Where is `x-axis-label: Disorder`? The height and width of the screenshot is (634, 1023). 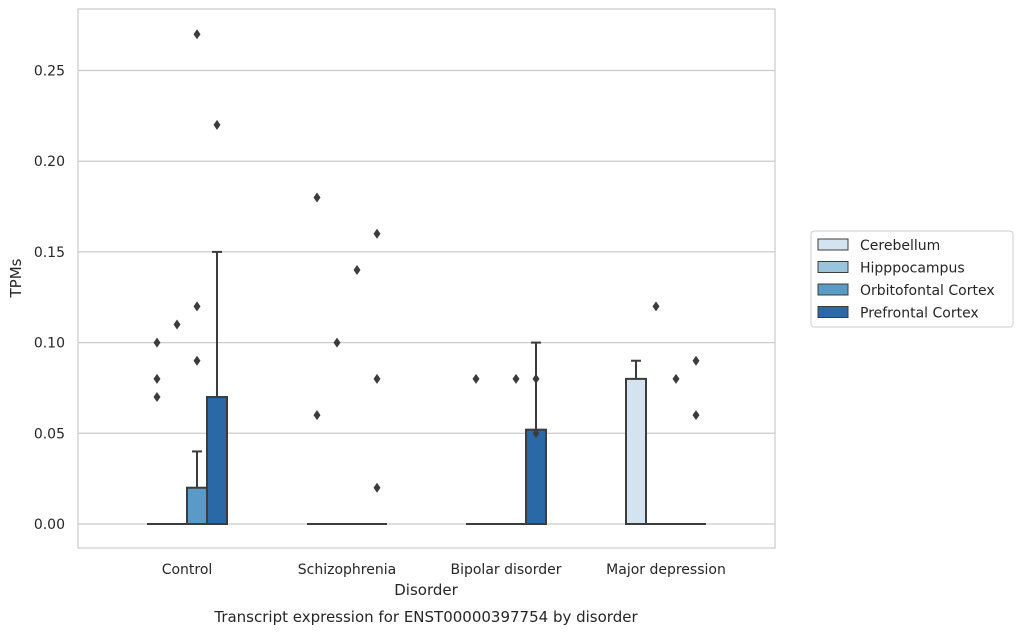 x-axis-label: Disorder is located at coordinates (426, 590).